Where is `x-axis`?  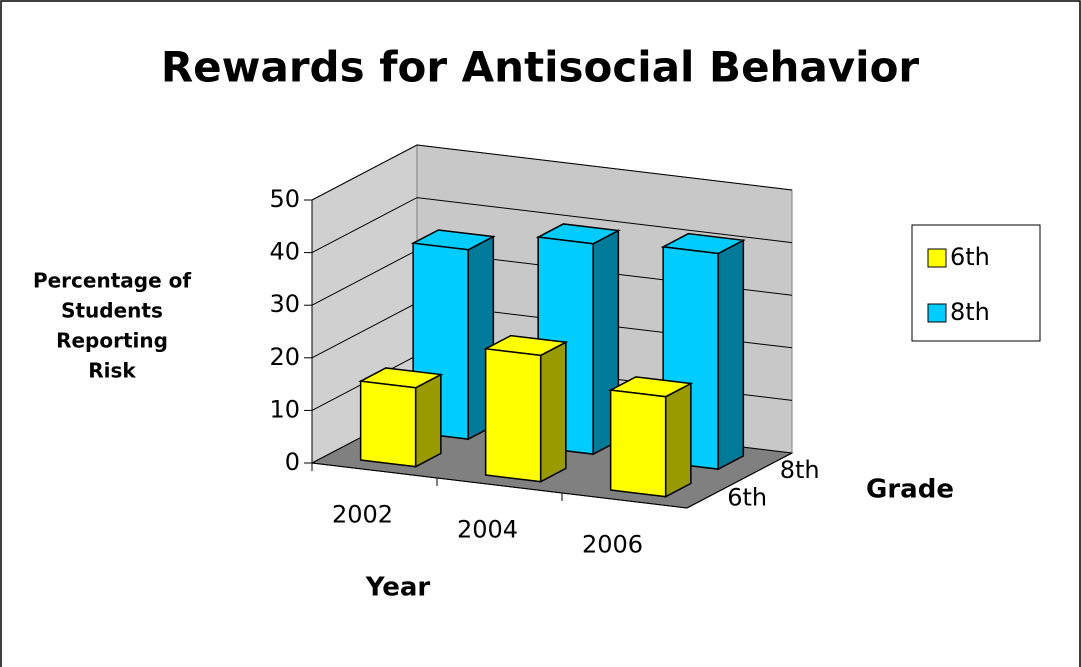 x-axis is located at coordinates (499, 485).